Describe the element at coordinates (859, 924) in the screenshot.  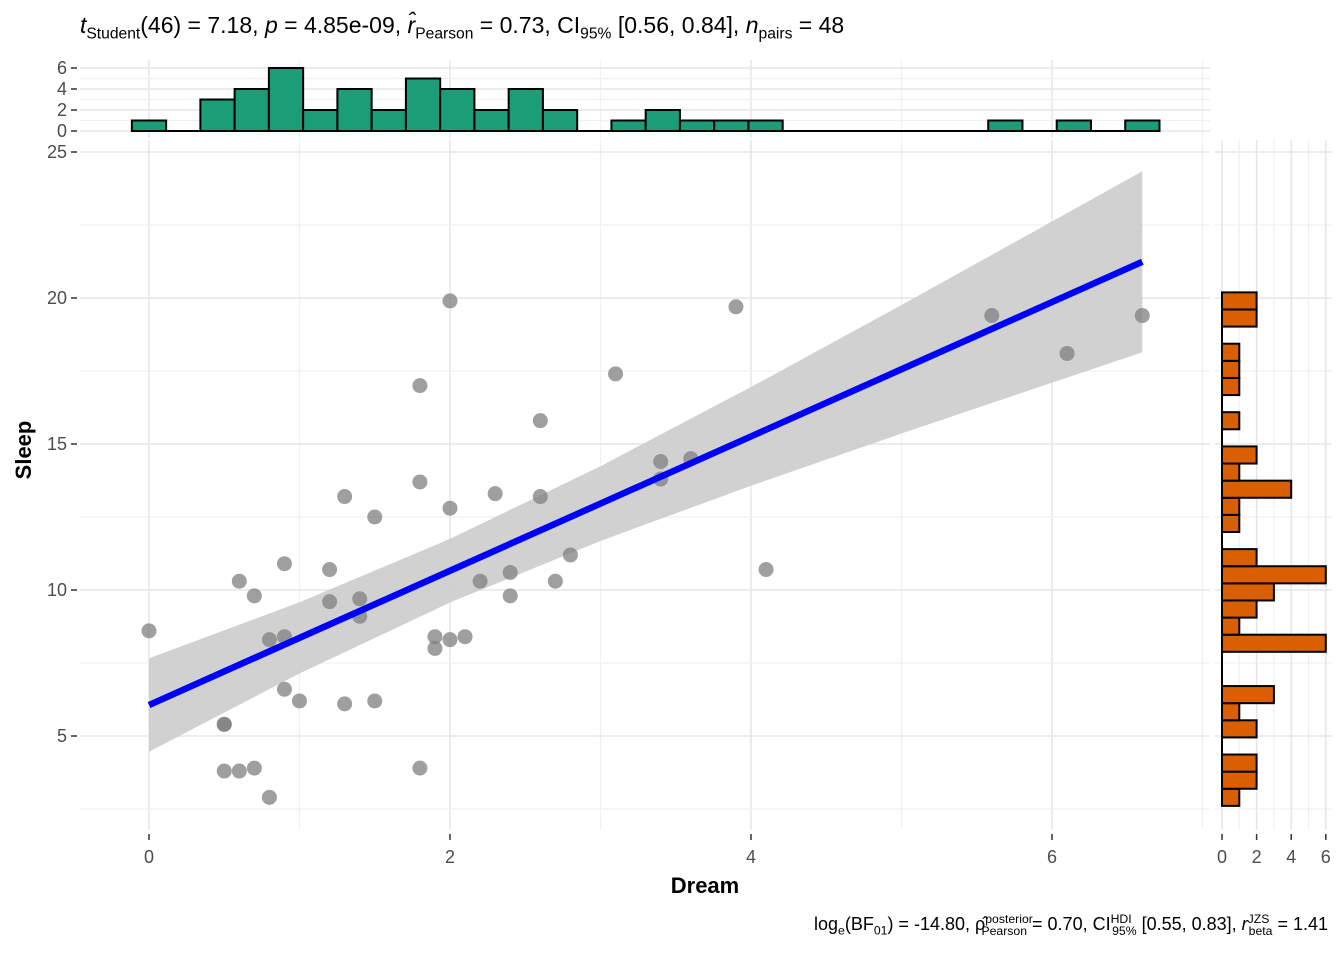
I see `bf-open: (BF` at that location.